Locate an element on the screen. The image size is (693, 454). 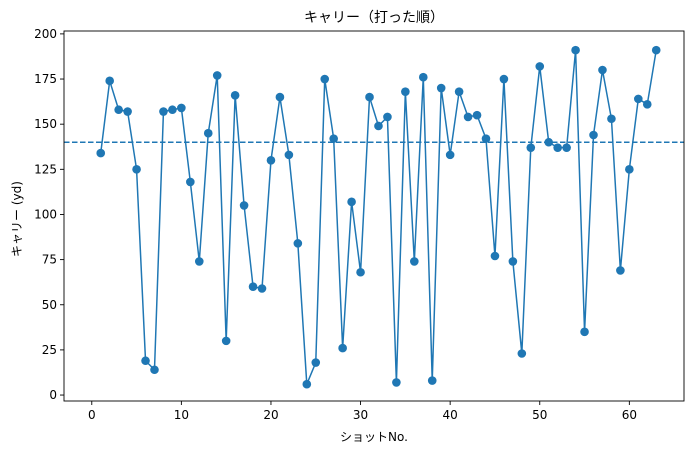
chart-title: キャリー（打った順） is located at coordinates (374, 17).